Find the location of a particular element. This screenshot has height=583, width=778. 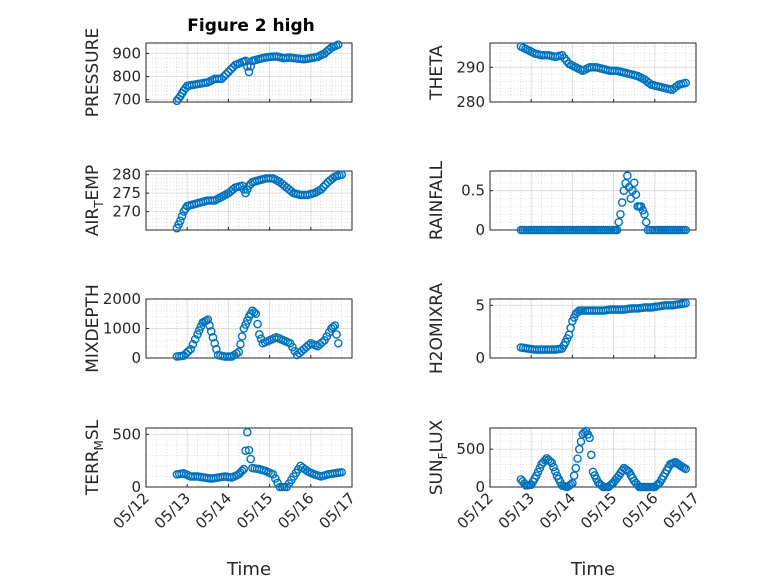

y-axis-label: PRESSURE is located at coordinates (93, 72).